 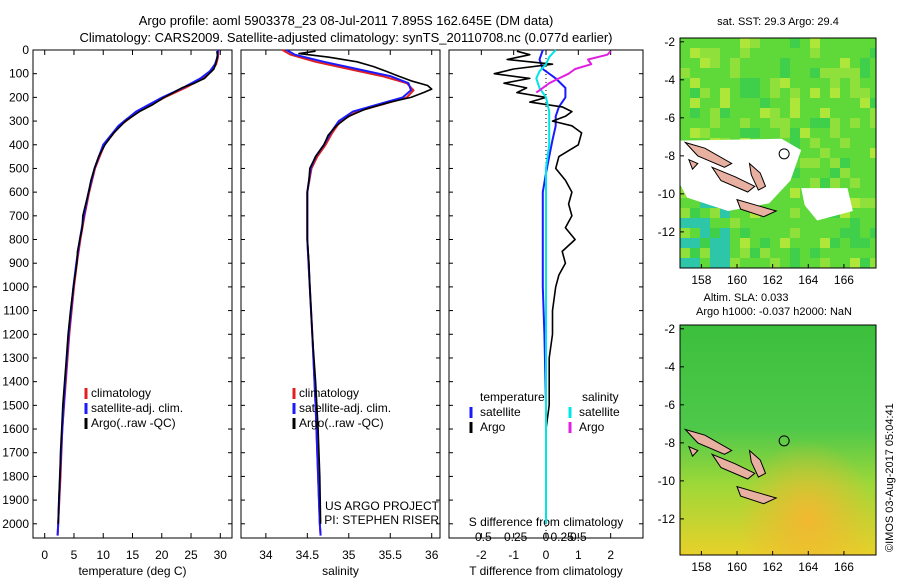 What do you see at coordinates (778, 22) in the screenshot?
I see `map-title: sat. SST: 29.3 Argo: 29.4` at bounding box center [778, 22].